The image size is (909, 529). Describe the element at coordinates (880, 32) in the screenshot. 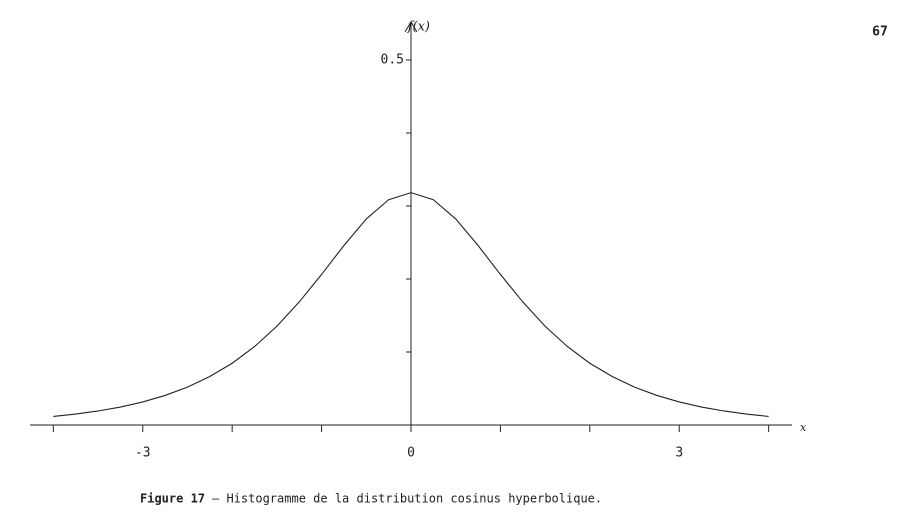

I see `page-number: 67` at that location.